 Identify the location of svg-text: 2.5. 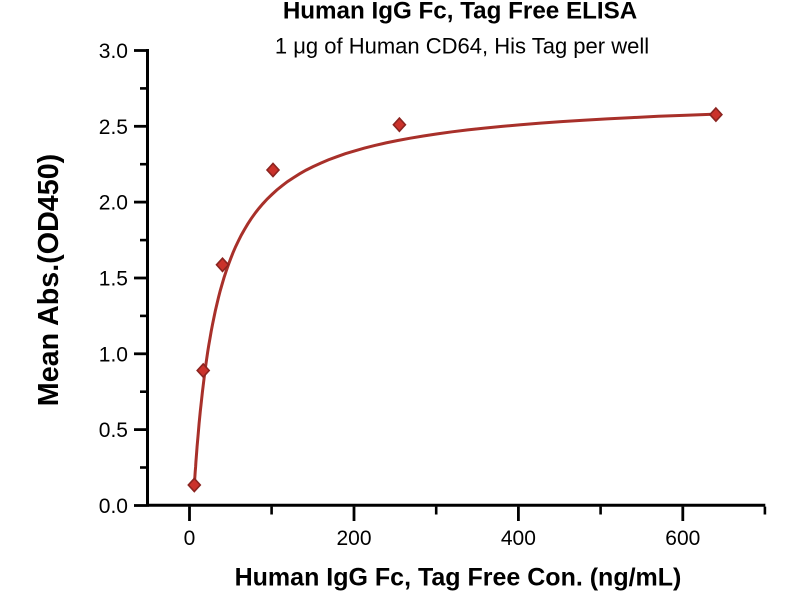
(113, 127).